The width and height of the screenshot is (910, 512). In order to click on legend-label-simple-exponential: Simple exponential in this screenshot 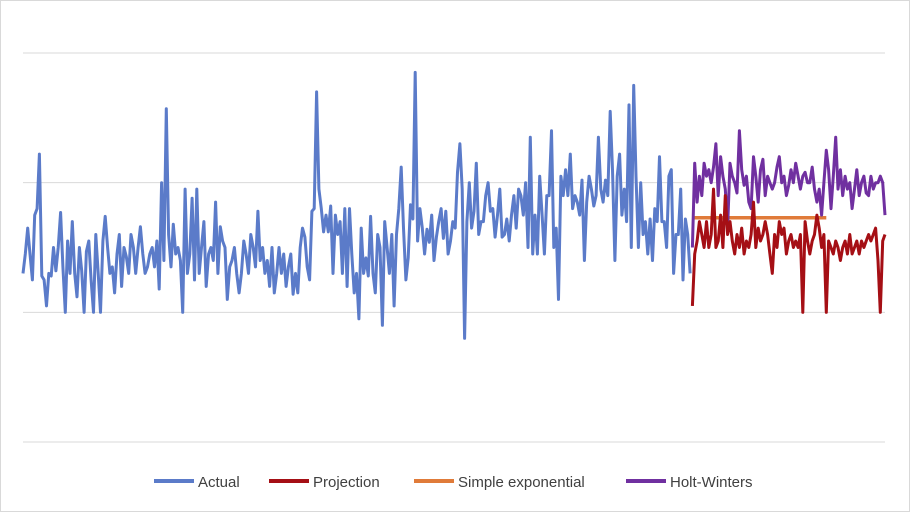, I will do `click(521, 482)`.